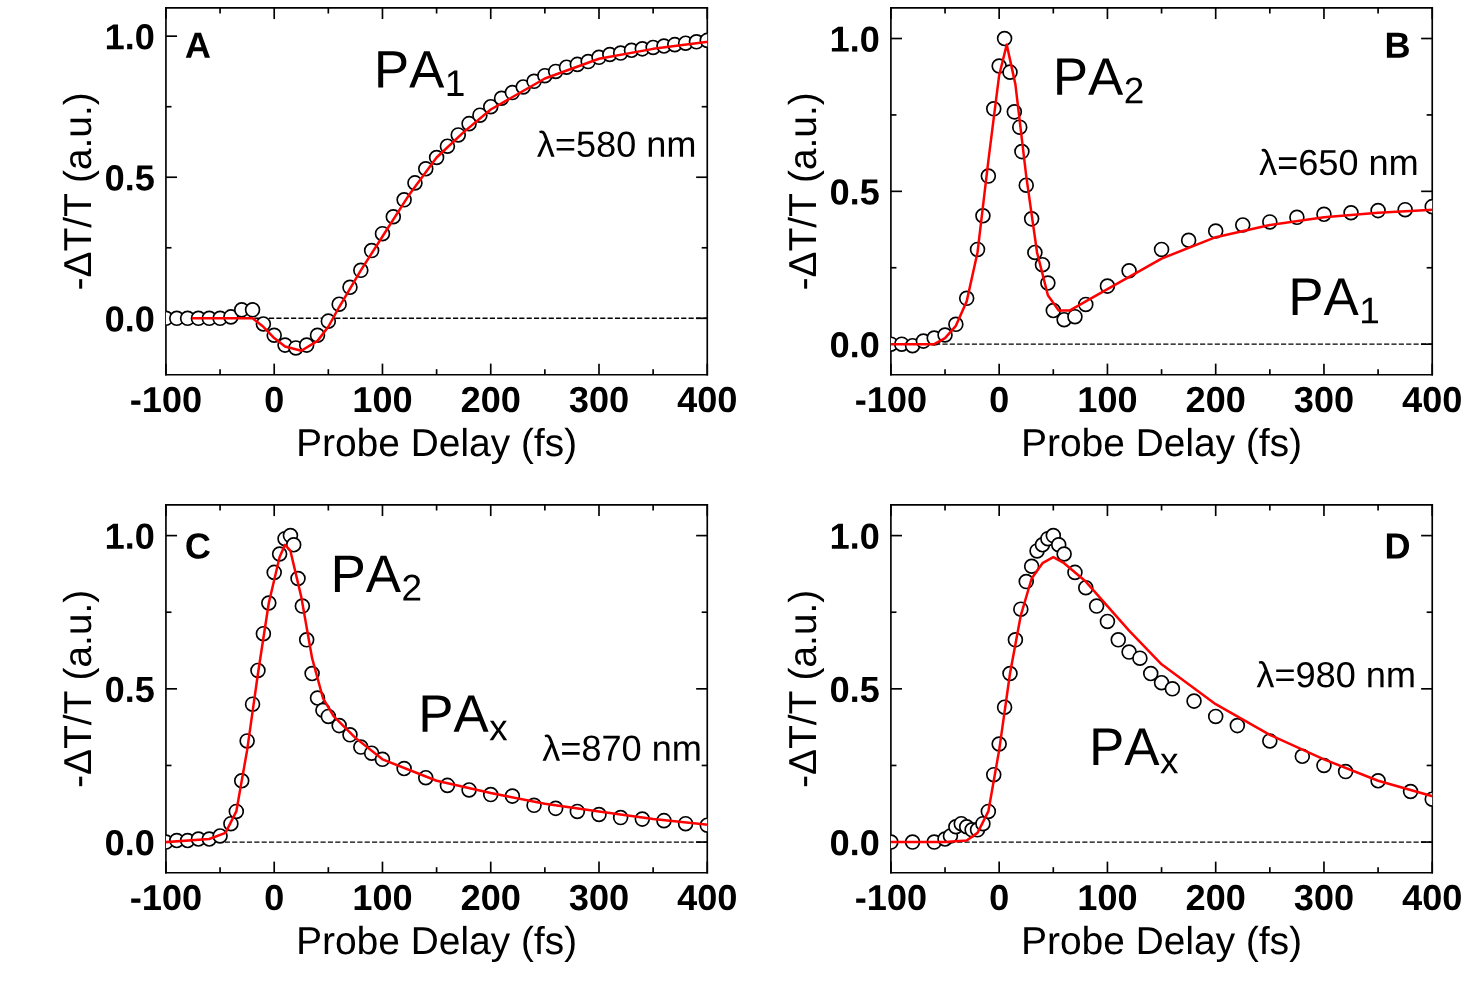 This screenshot has height=994, width=1475. Describe the element at coordinates (1398, 546) in the screenshot. I see `annotation: D` at that location.